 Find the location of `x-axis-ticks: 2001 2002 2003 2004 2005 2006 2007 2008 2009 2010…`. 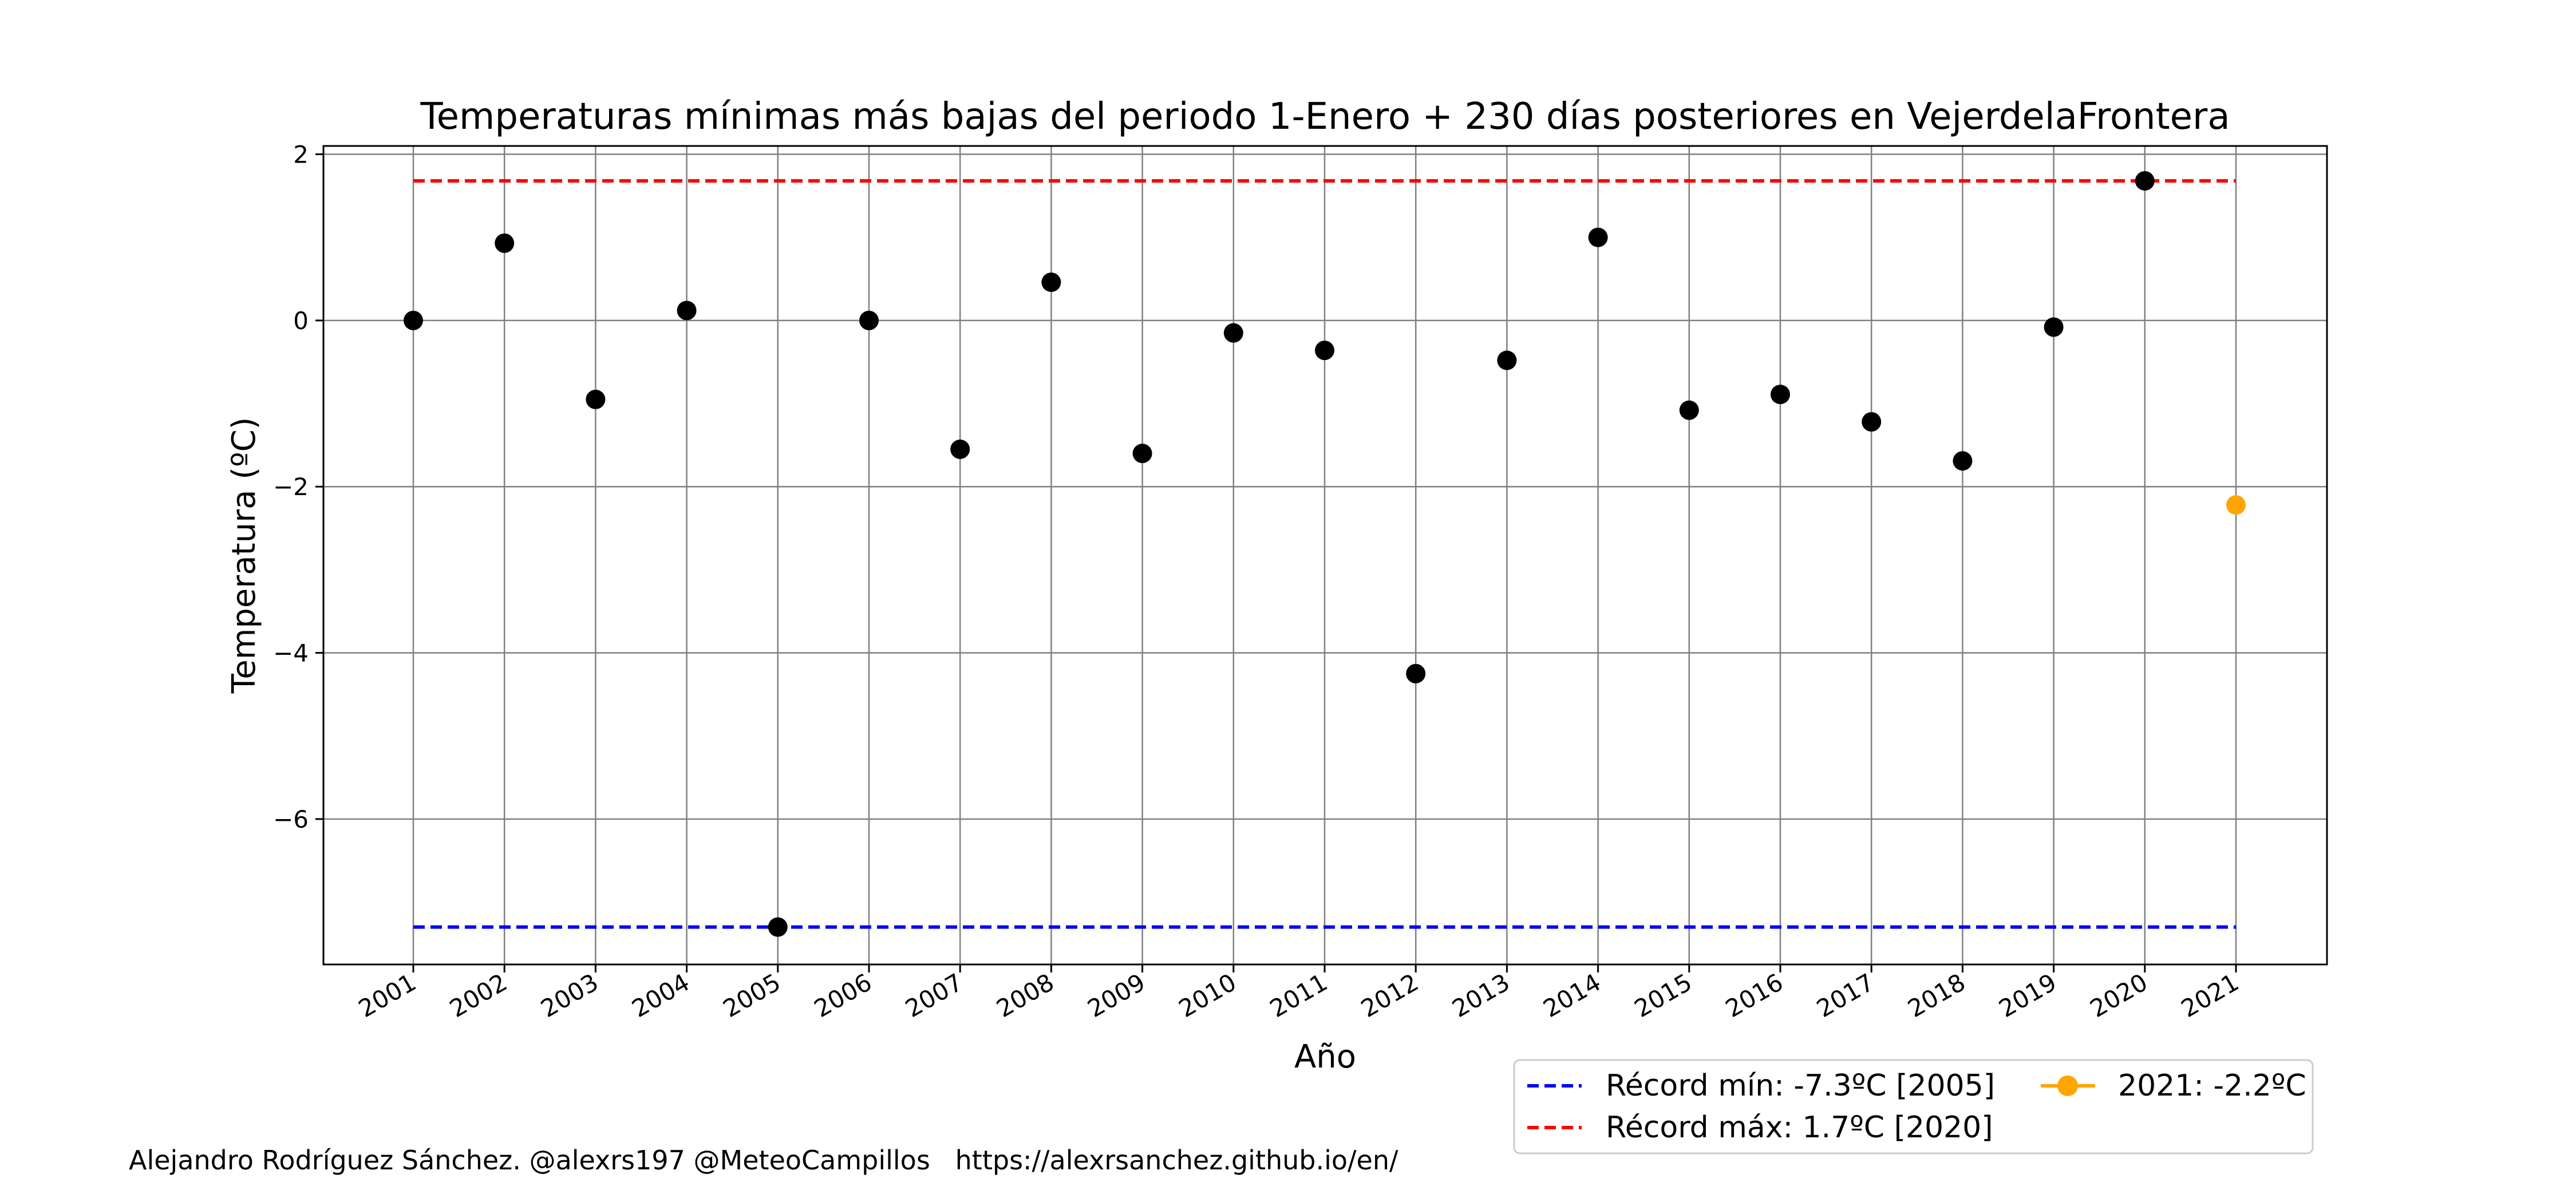

x-axis-ticks: 2001 2002 2003 2004 2005 2006 2007 2008 2009 2010… is located at coordinates (1298, 994).